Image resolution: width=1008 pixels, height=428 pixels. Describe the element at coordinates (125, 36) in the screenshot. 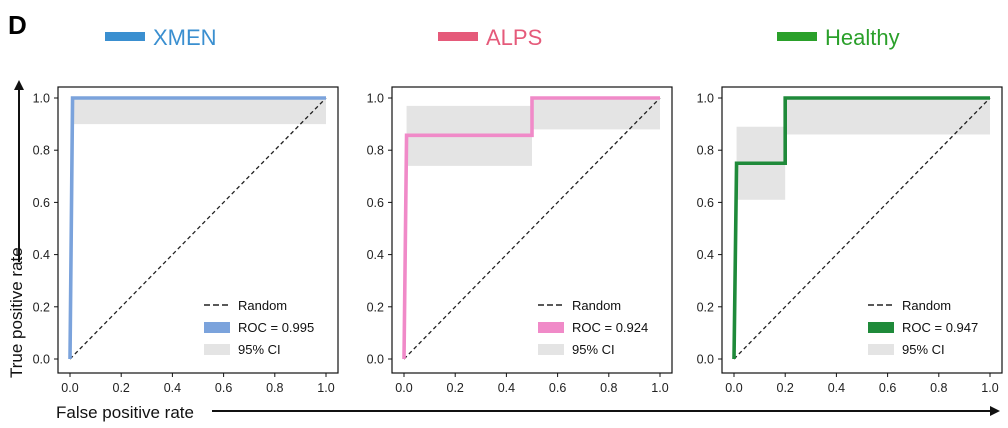

I see `legend-swatch-xmen` at that location.